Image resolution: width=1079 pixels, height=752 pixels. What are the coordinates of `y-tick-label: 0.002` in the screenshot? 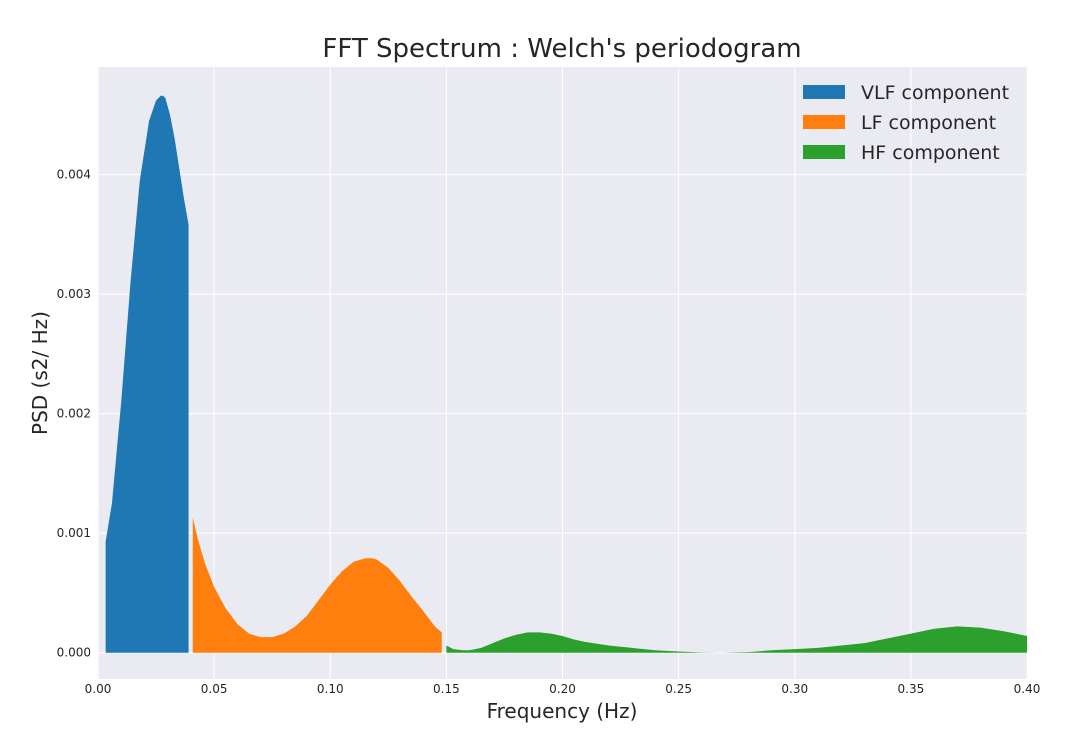 It's located at (74, 414).